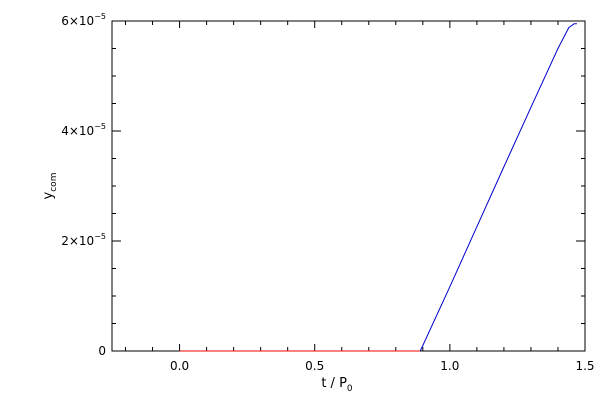  I want to click on y-tick-mantissa: 4×10, so click(77, 131).